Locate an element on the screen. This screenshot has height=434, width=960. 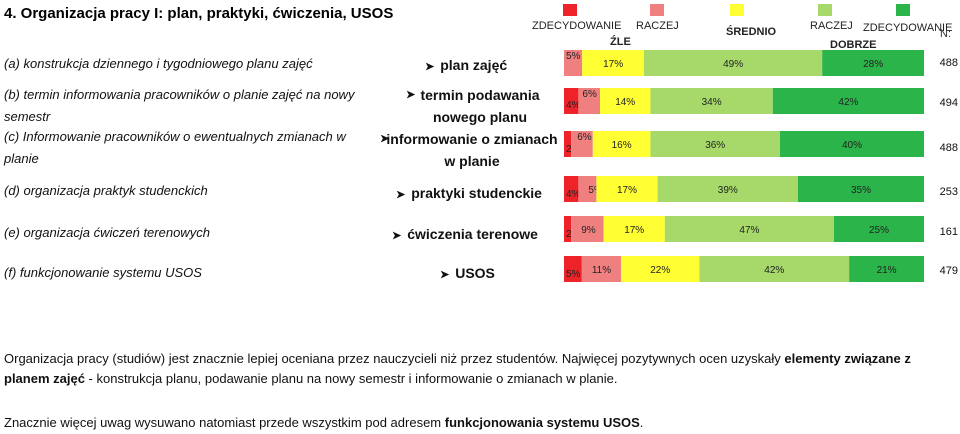
row-n-d: 253 is located at coordinates (948, 192).